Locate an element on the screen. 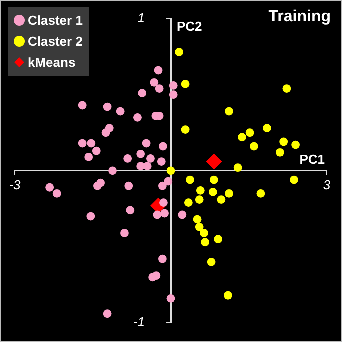 The height and width of the screenshot is (342, 342). y-tick-label: 1 is located at coordinates (154, 18).